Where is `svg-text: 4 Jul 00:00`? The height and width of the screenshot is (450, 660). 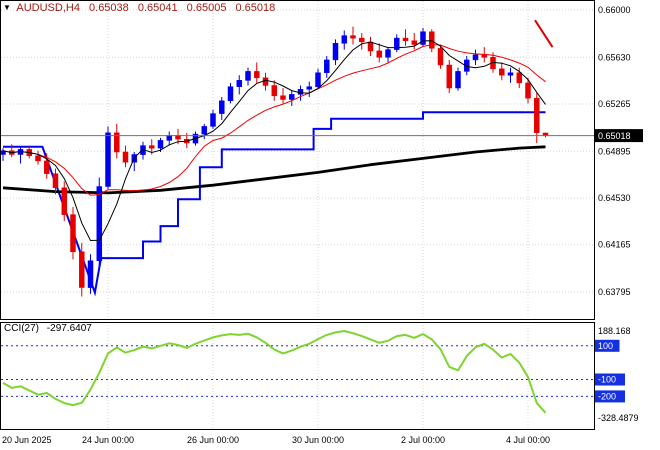
svg-text: 4 Jul 00:00 is located at coordinates (528, 440).